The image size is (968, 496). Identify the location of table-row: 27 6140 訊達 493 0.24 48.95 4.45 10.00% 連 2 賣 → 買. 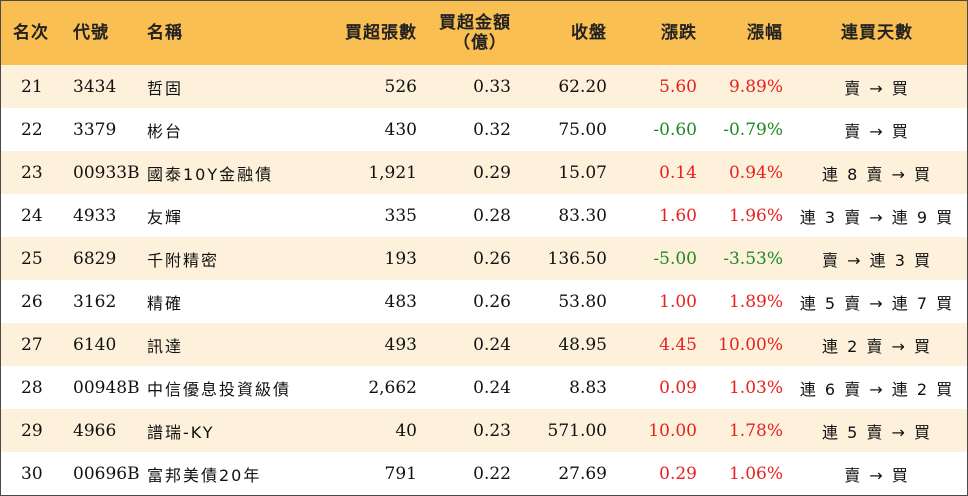
(484, 344).